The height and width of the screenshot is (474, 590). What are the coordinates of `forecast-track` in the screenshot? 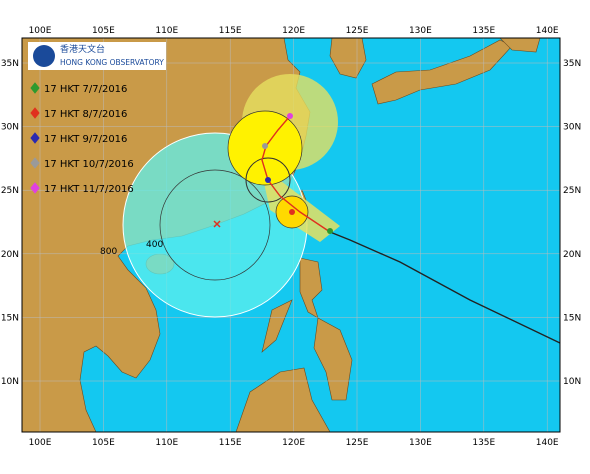 It's located at (296, 174).